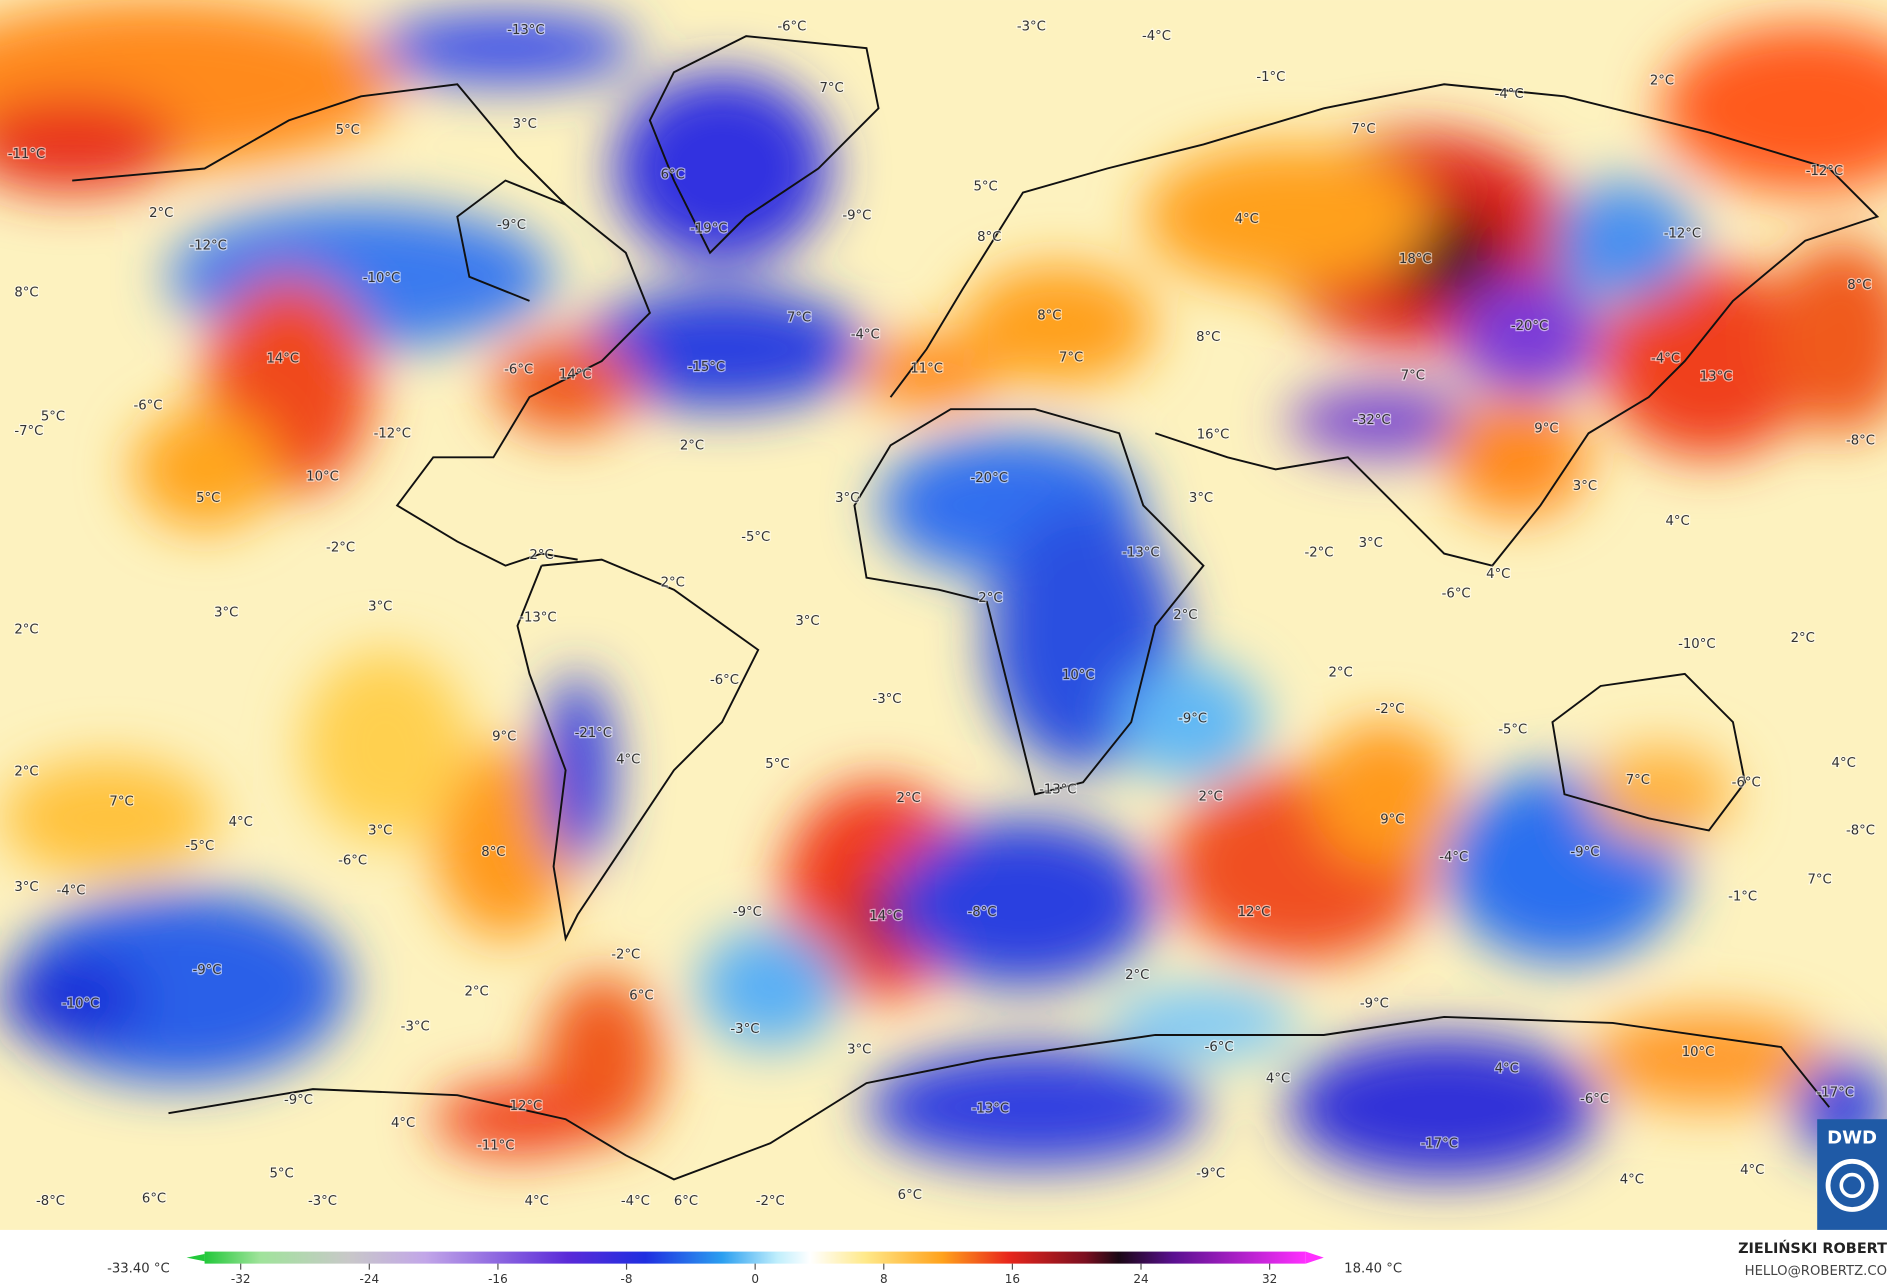  Describe the element at coordinates (1852, 1174) in the screenshot. I see `dwd-logo: DWD` at that location.